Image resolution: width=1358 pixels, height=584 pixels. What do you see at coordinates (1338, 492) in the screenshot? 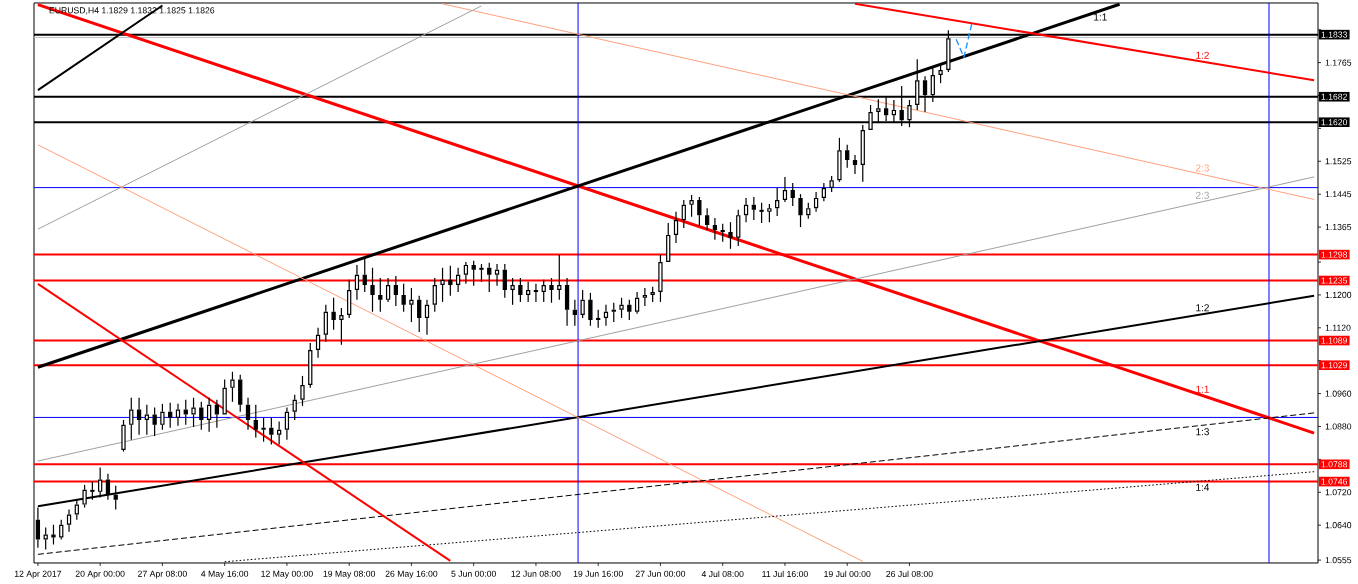
I see `y-tick-label: 1.0720` at bounding box center [1338, 492].